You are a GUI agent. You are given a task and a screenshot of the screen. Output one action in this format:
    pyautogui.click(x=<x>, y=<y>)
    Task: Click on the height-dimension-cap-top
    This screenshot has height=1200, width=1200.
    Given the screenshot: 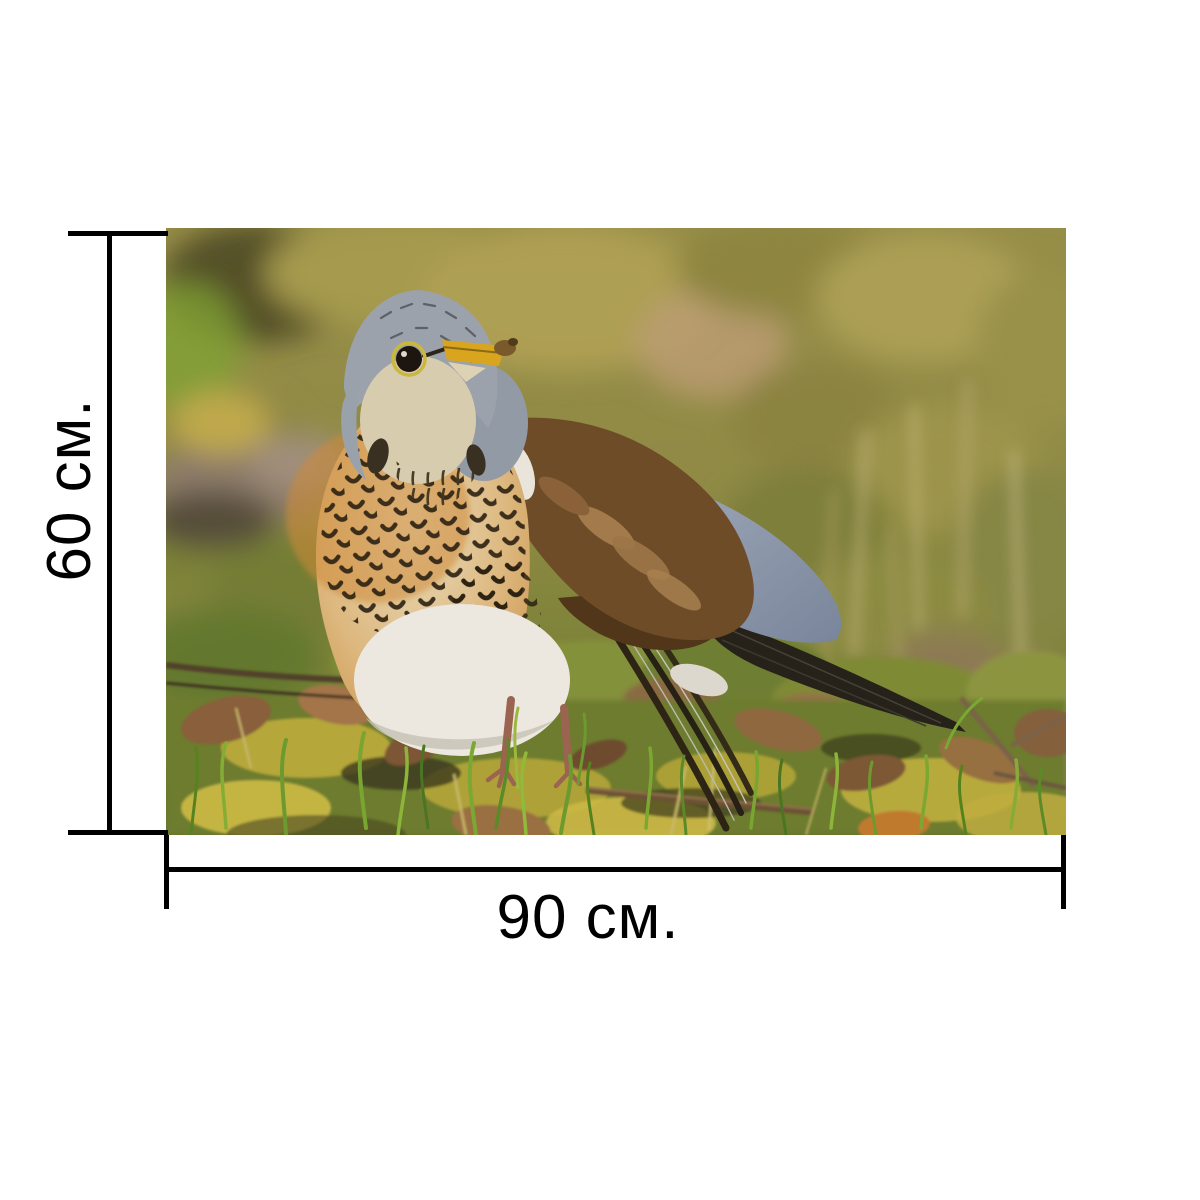 What is the action you would take?
    pyautogui.click(x=118, y=233)
    